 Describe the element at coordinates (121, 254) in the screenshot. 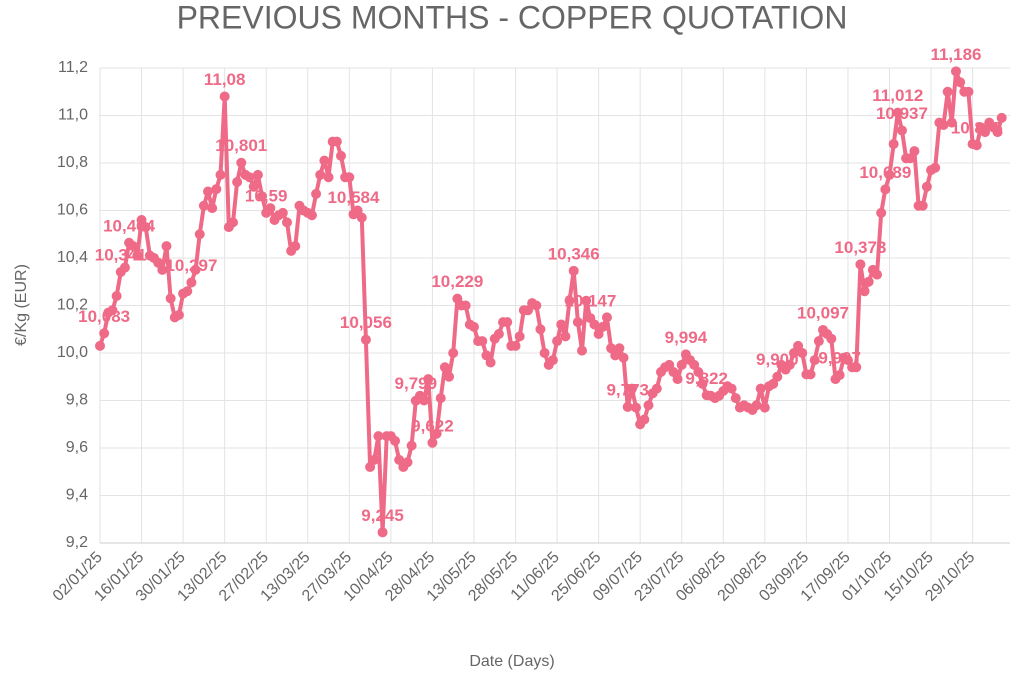

I see `data-label: 10,341` at that location.